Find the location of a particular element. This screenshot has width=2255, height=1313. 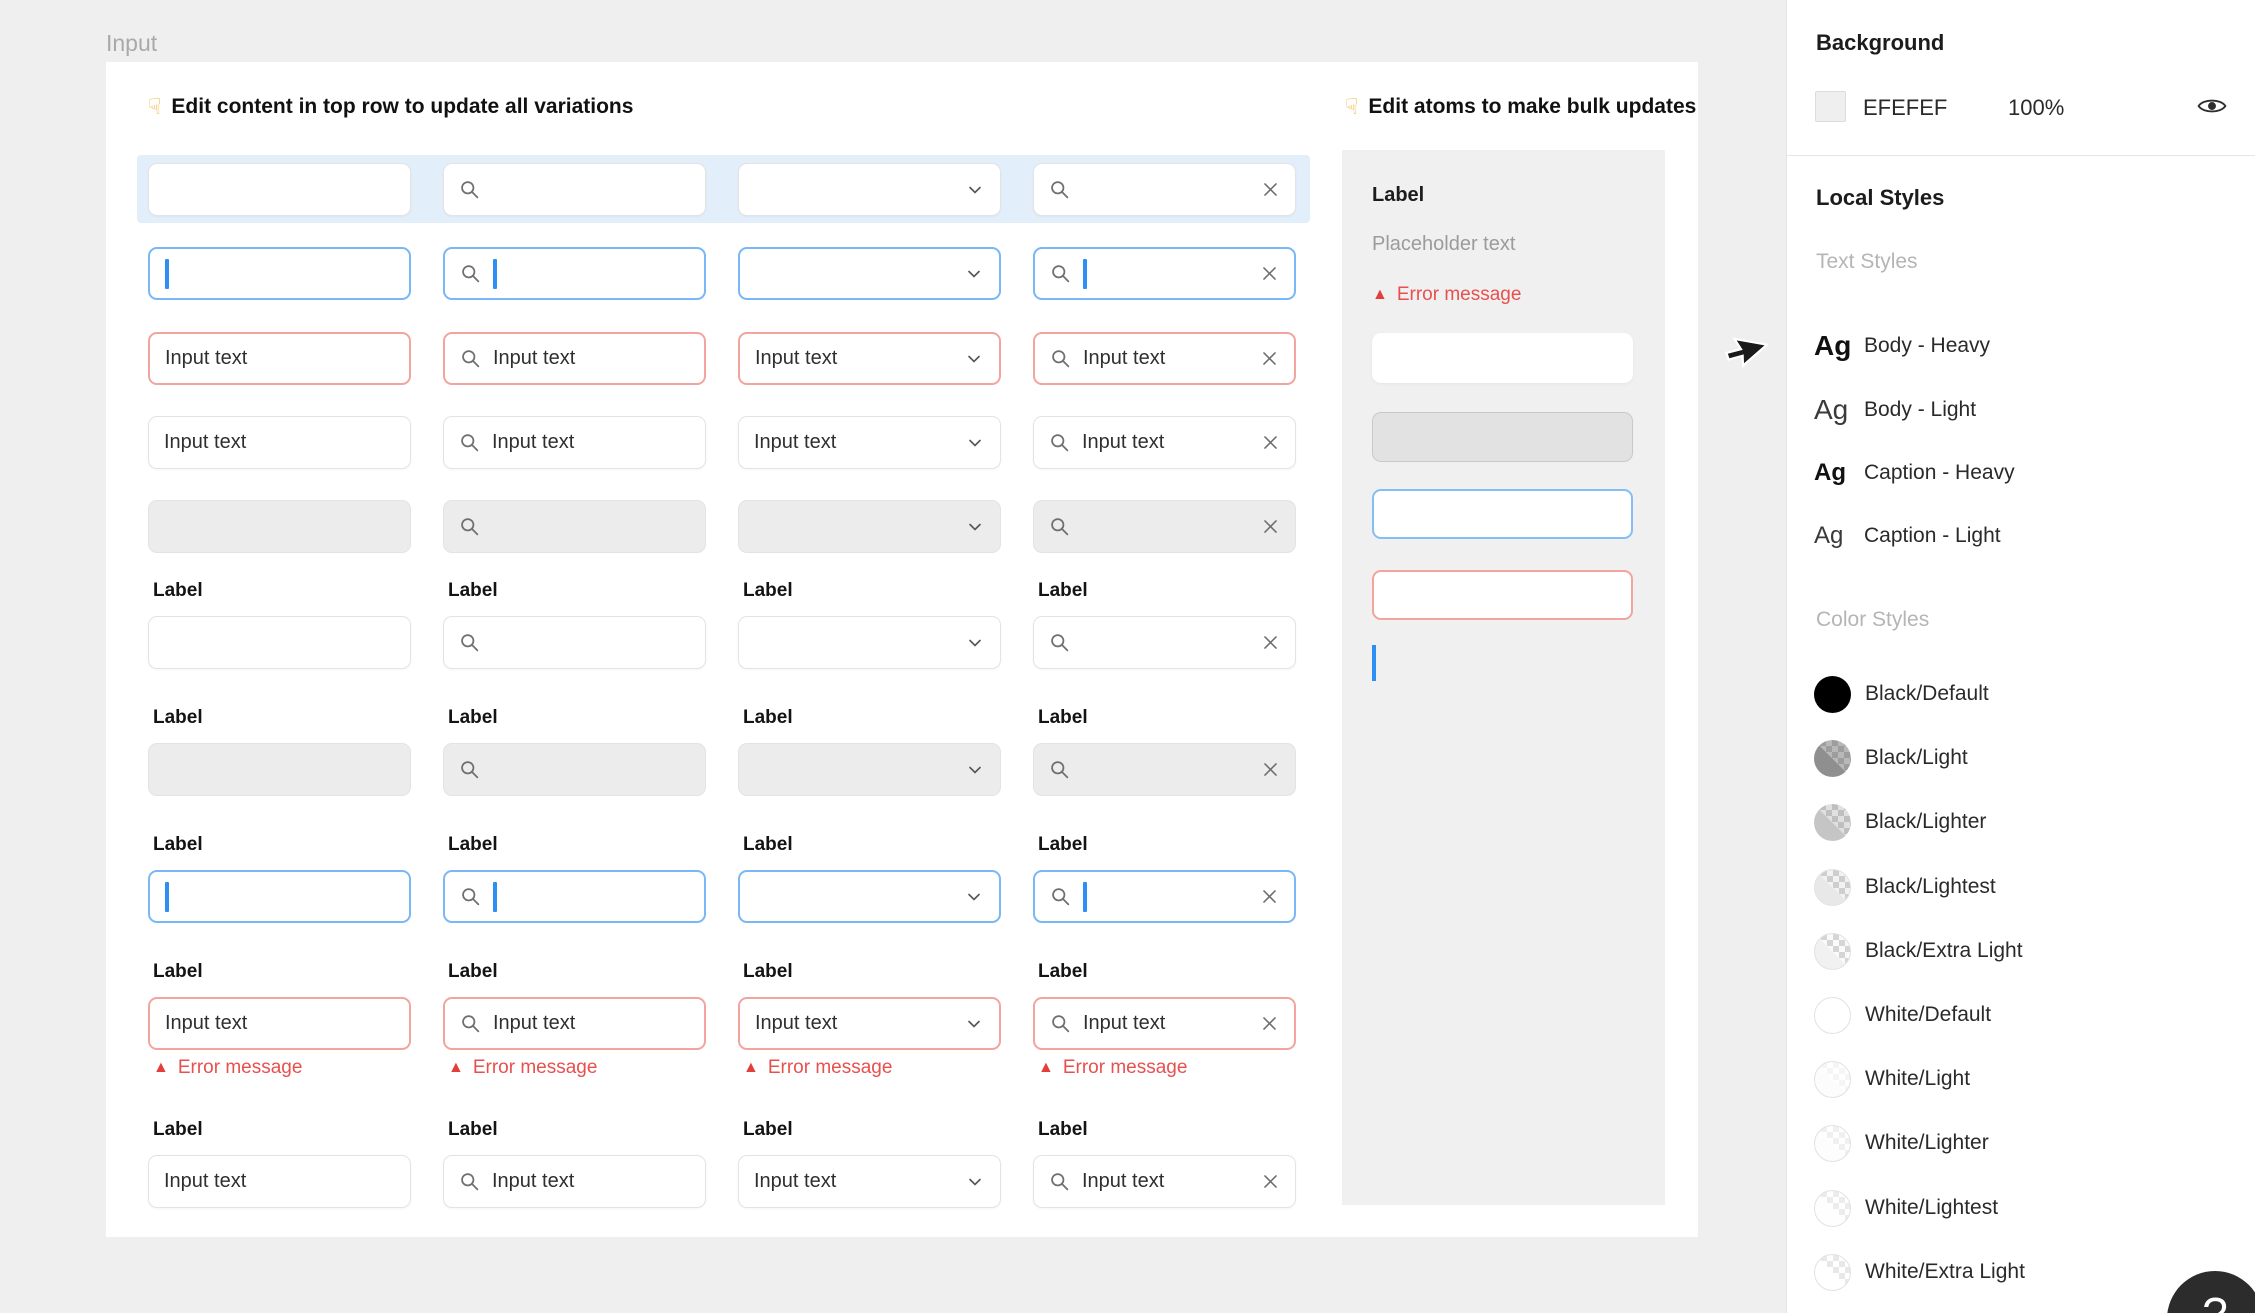

atom-text-caret is located at coordinates (1374, 663).